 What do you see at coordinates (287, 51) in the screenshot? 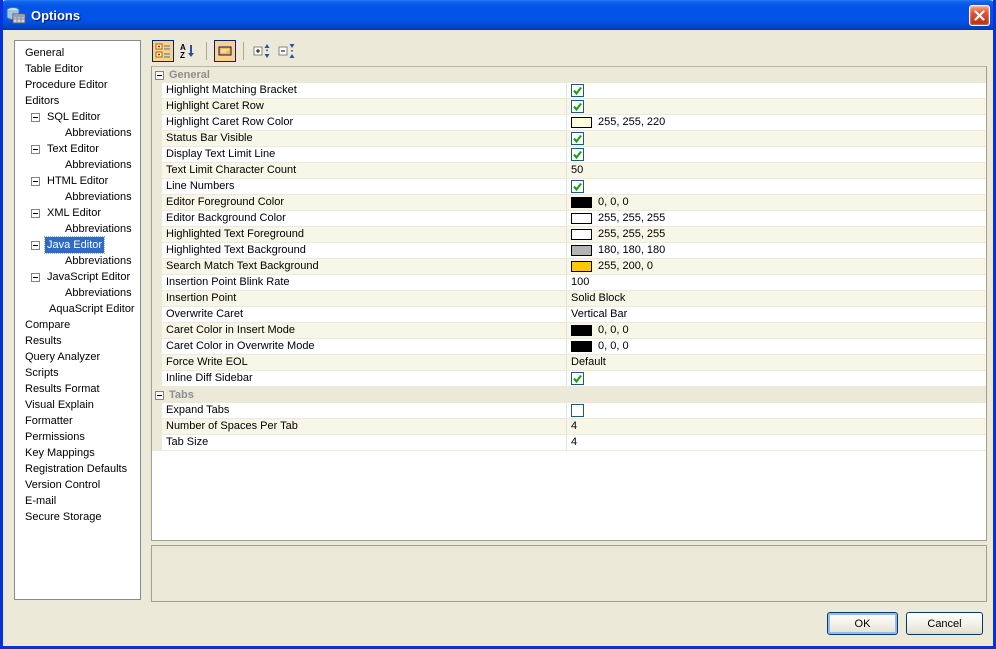
I see `collapse-all-button` at bounding box center [287, 51].